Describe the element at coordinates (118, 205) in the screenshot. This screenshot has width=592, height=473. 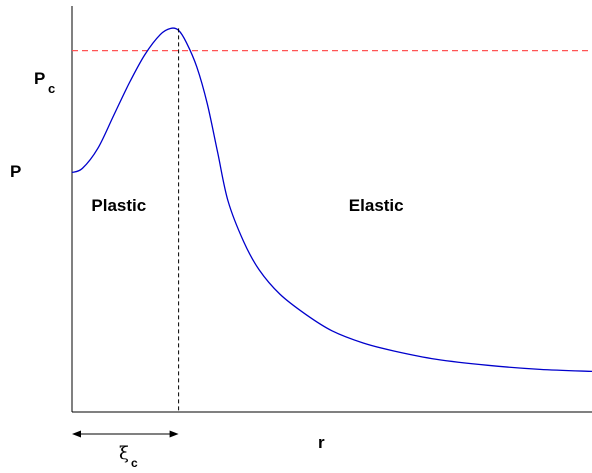
I see `plastic-region-label: Plastic` at that location.